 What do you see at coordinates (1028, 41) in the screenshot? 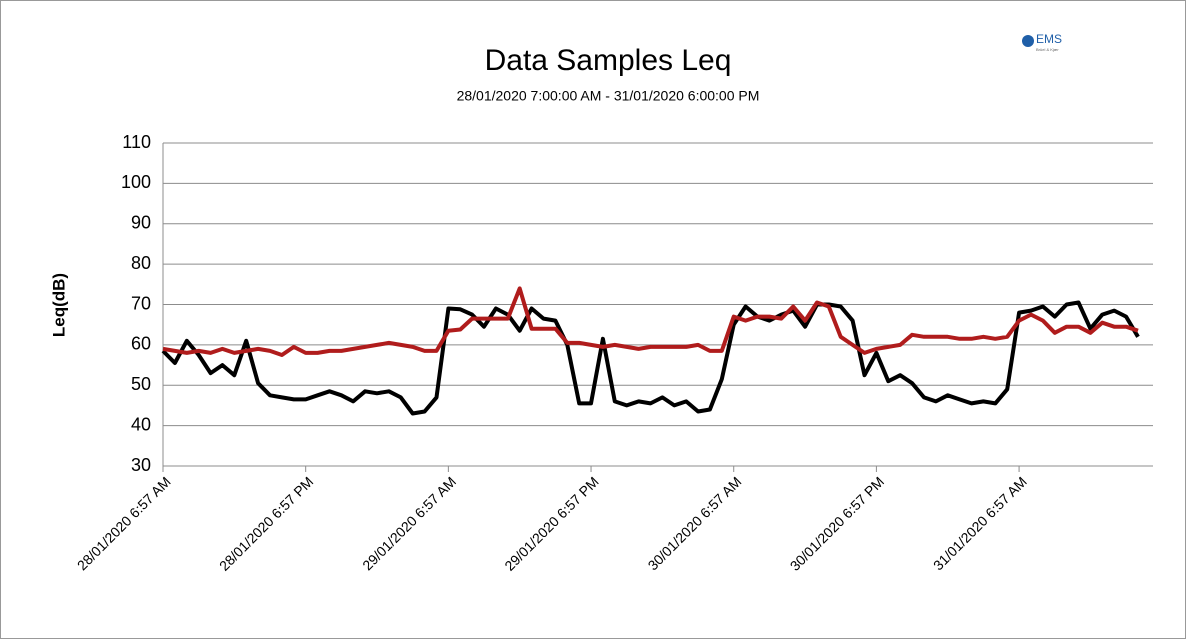
I see `logo-icon` at bounding box center [1028, 41].